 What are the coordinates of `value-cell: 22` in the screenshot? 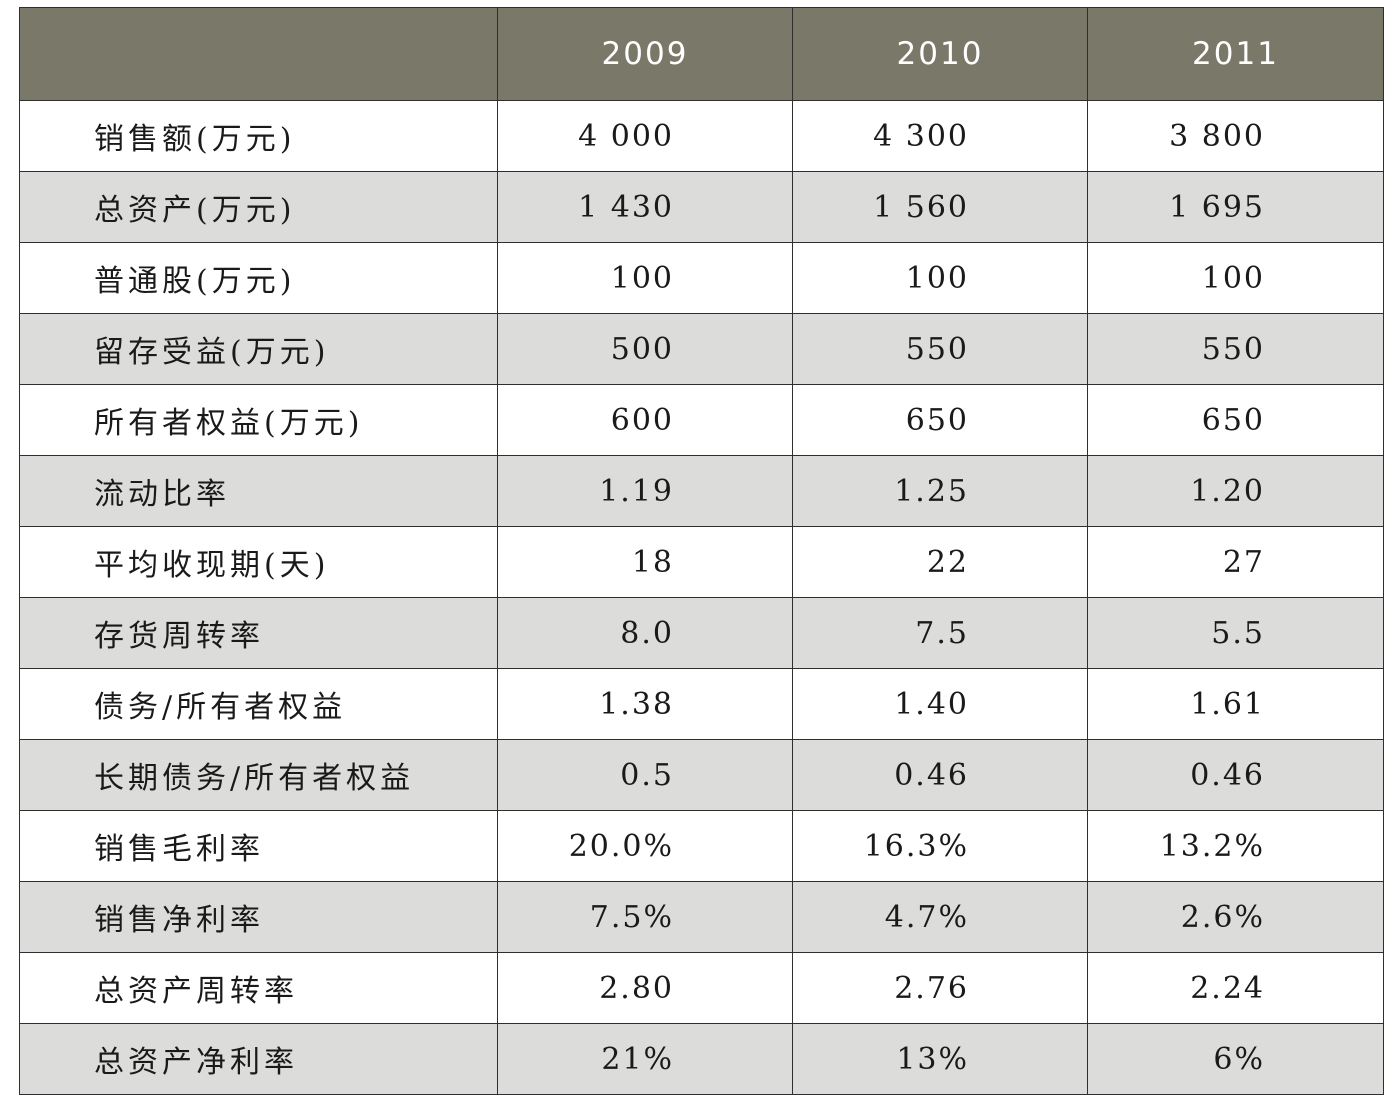 It's located at (940, 562).